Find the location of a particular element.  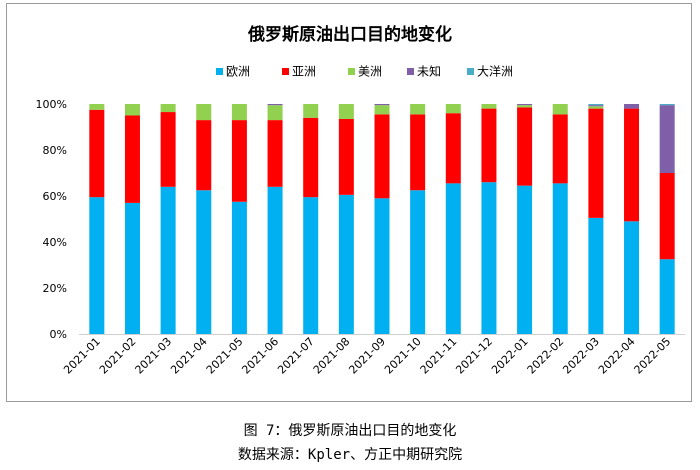

chart-title: 俄罗斯原油出口目的地变化 is located at coordinates (349, 34).